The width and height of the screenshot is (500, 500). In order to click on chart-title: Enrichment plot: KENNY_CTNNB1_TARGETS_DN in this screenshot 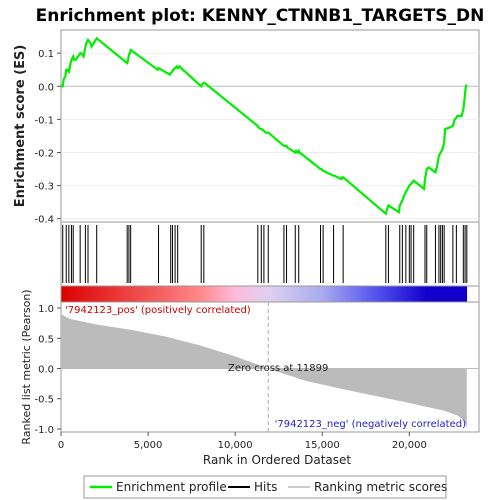, I will do `click(260, 16)`.